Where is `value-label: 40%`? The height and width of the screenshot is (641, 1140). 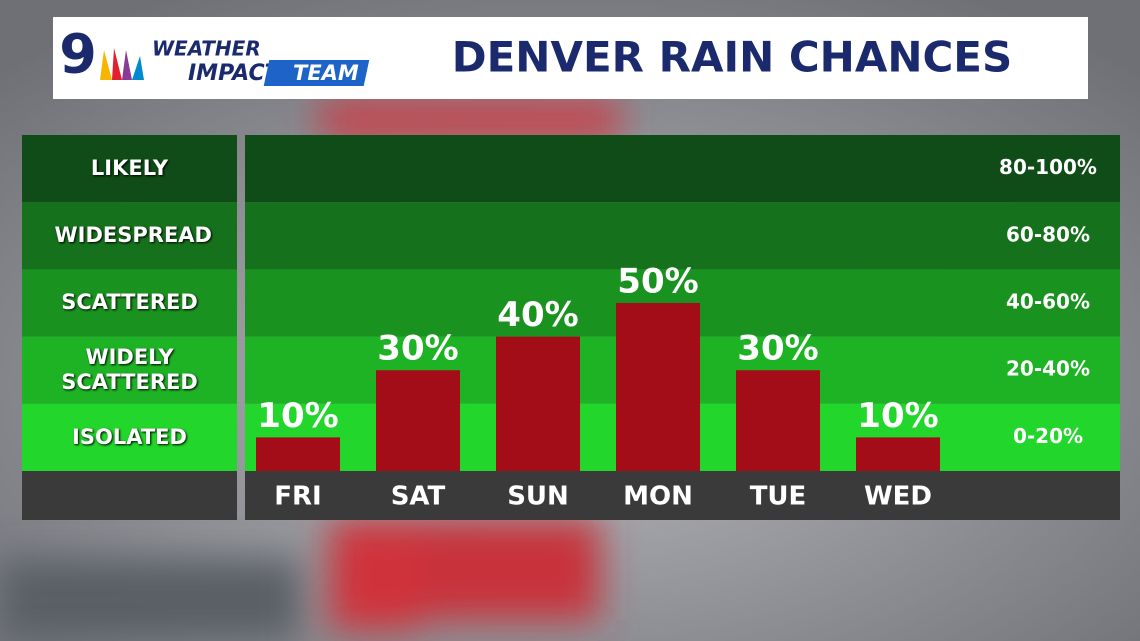 value-label: 40% is located at coordinates (537, 315).